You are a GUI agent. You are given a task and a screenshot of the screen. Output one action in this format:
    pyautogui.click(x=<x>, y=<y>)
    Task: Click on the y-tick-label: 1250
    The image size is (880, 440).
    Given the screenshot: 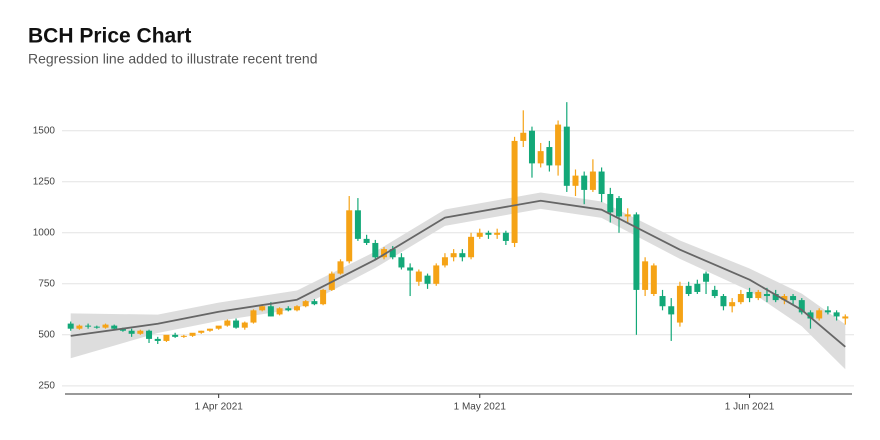 What is the action you would take?
    pyautogui.click(x=44, y=181)
    